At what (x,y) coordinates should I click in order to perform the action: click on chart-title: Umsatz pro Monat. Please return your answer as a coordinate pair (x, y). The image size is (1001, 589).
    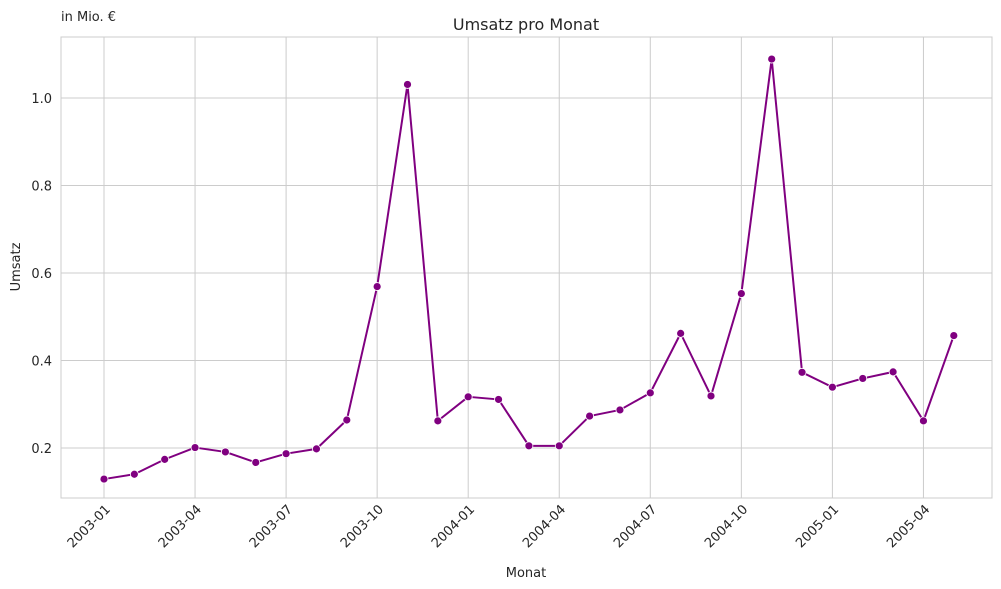
    Looking at the image, I should click on (526, 24).